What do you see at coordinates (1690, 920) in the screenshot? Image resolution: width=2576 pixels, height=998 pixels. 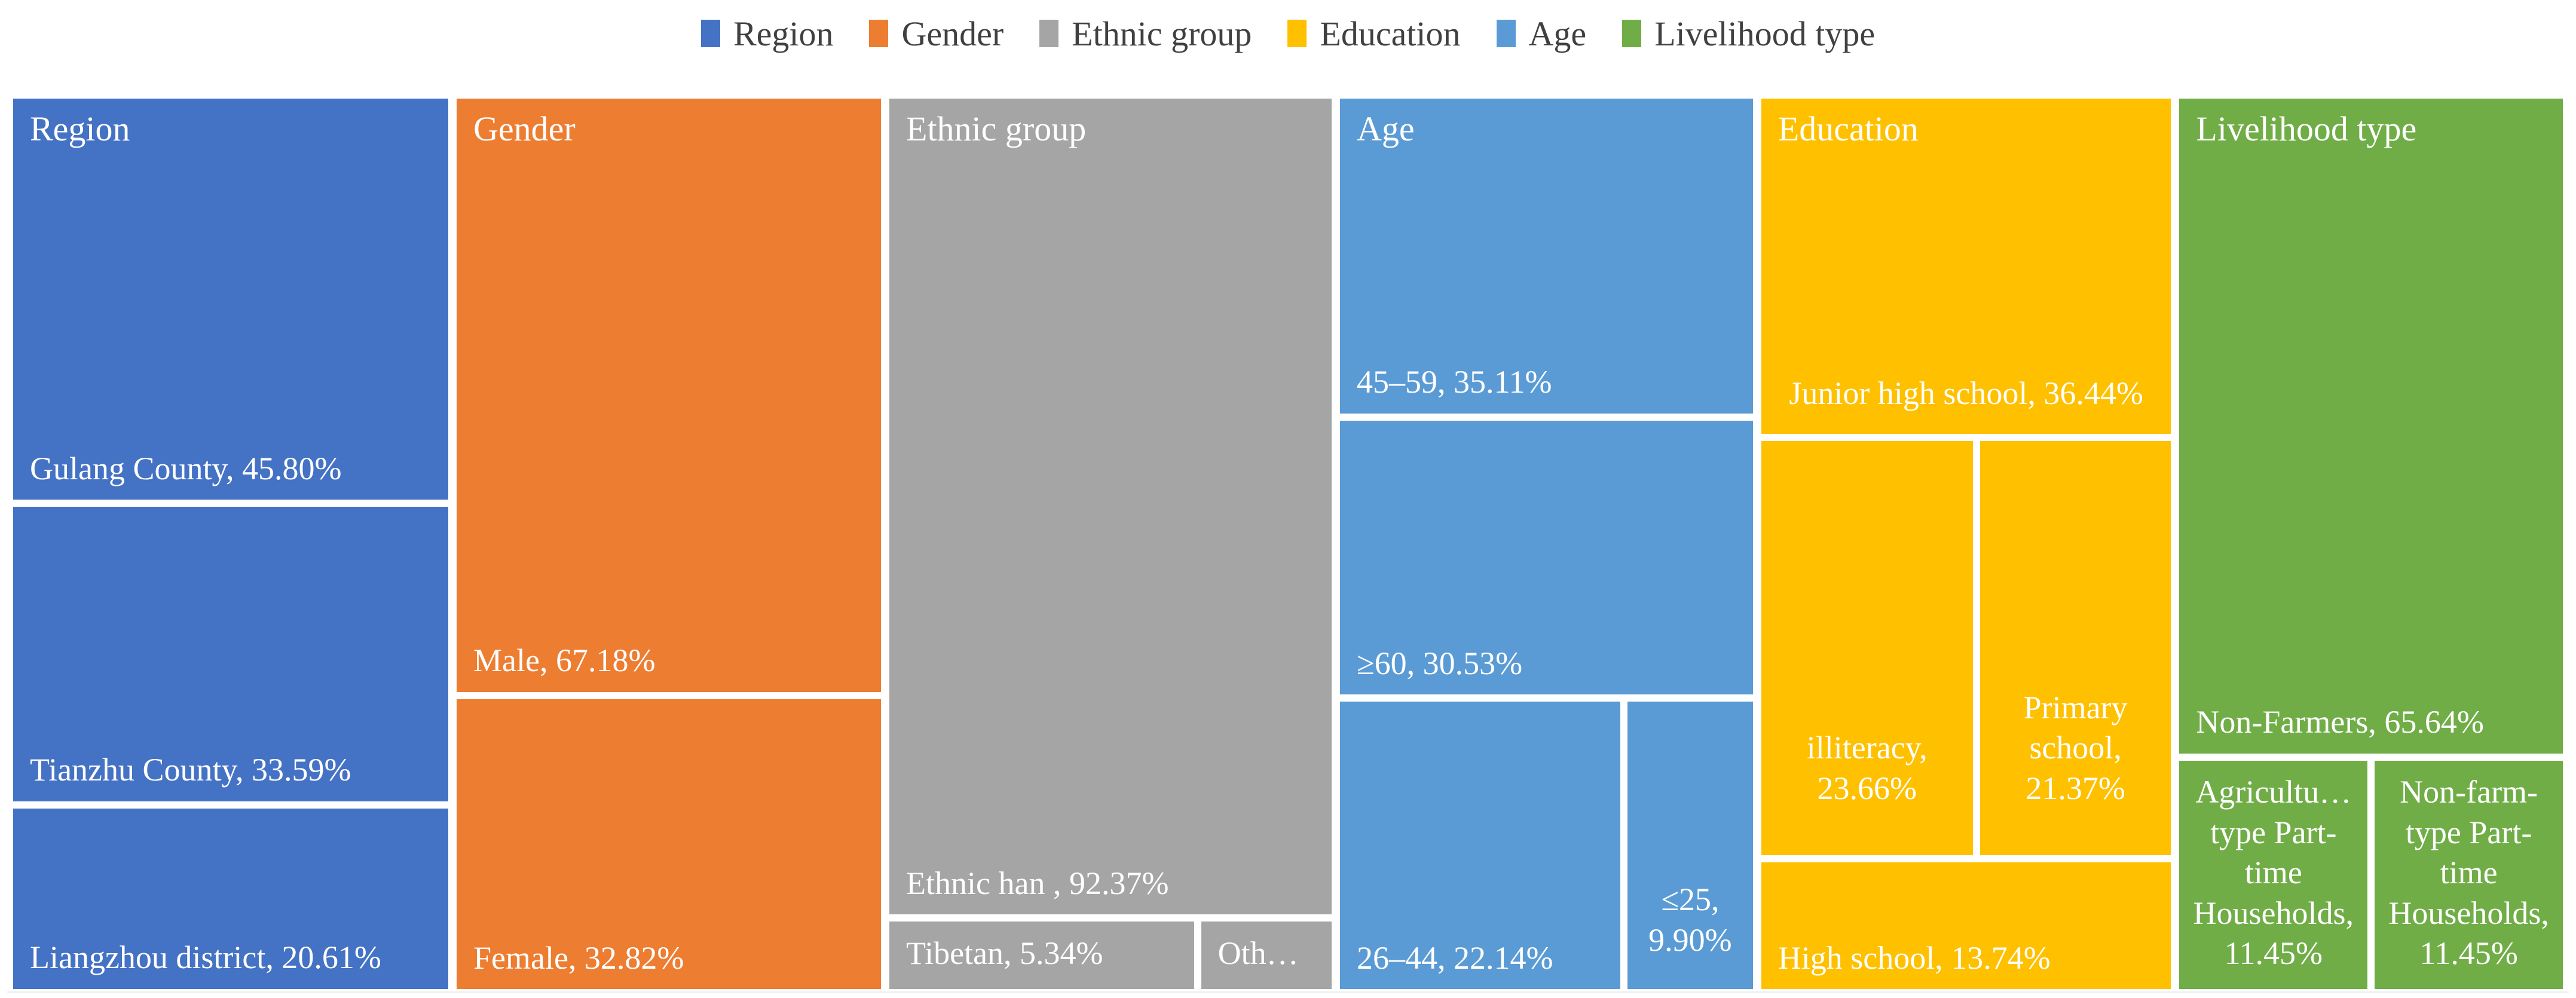 I see `block-label-age-25-minus: ≤25, 9.90%` at bounding box center [1690, 920].